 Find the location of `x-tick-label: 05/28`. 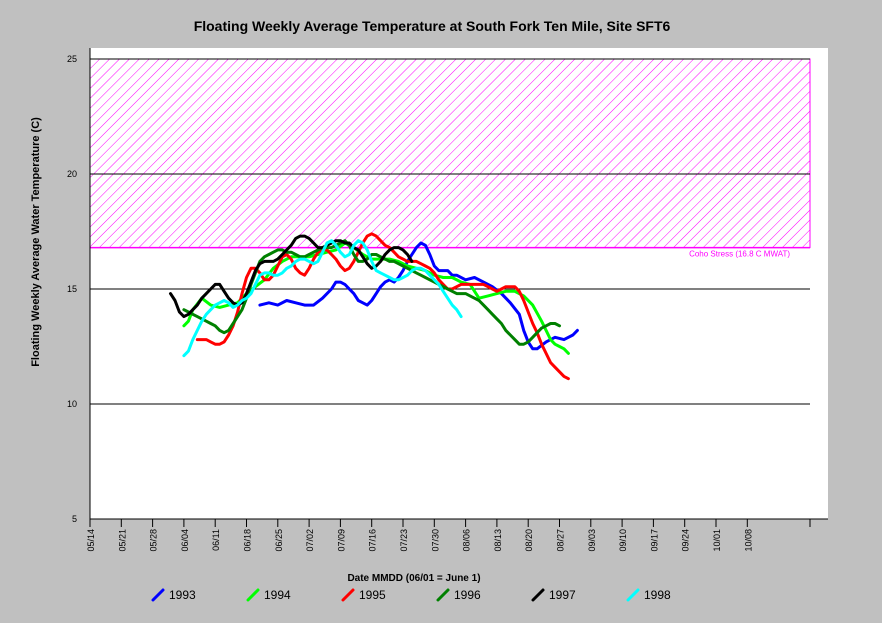

x-tick-label: 05/28 is located at coordinates (154, 540).